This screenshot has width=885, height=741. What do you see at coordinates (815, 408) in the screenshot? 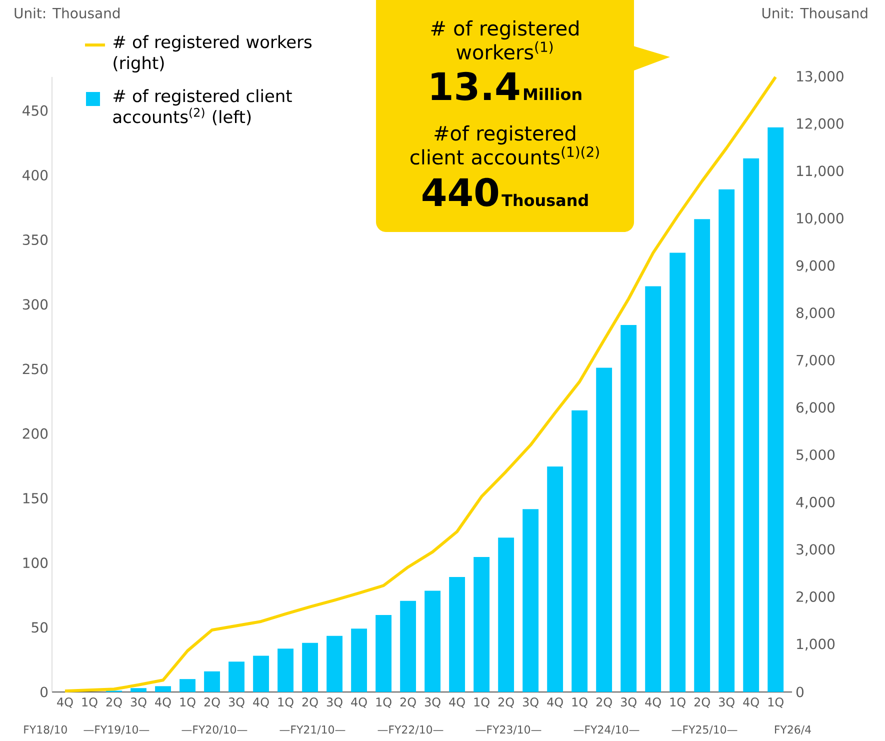
I see `y2-tick-label: 6,000` at bounding box center [815, 408].